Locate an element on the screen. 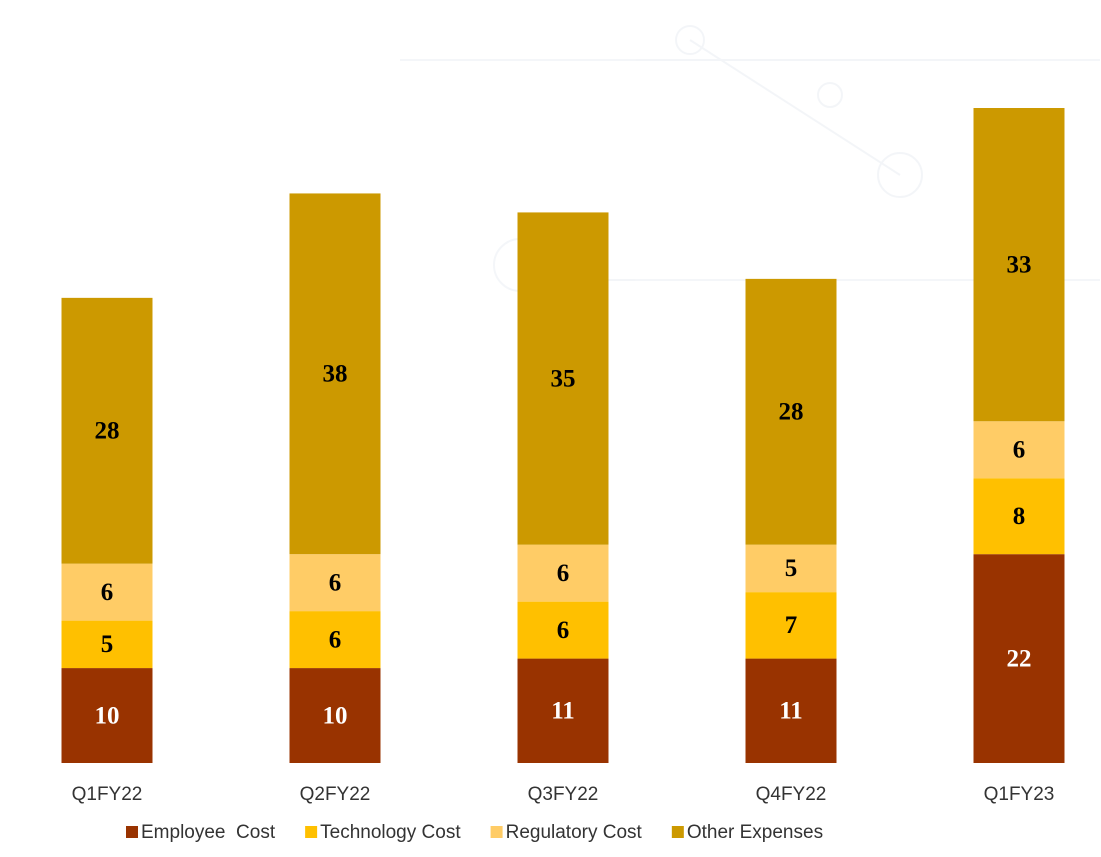 The width and height of the screenshot is (1101, 857). value-label: 7 is located at coordinates (791, 625).